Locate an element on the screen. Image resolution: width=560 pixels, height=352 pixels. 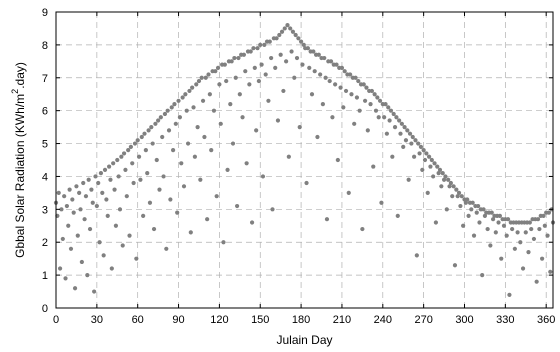
x-tick-label: 300 is located at coordinates (464, 320).